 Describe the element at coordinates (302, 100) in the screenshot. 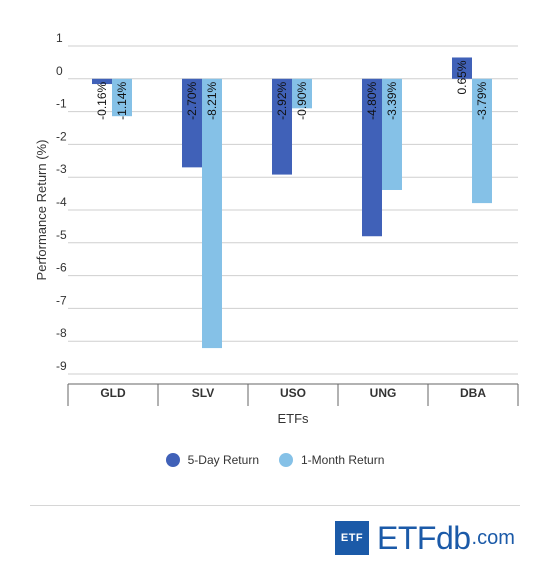

I see `data-label: -0.90%` at that location.